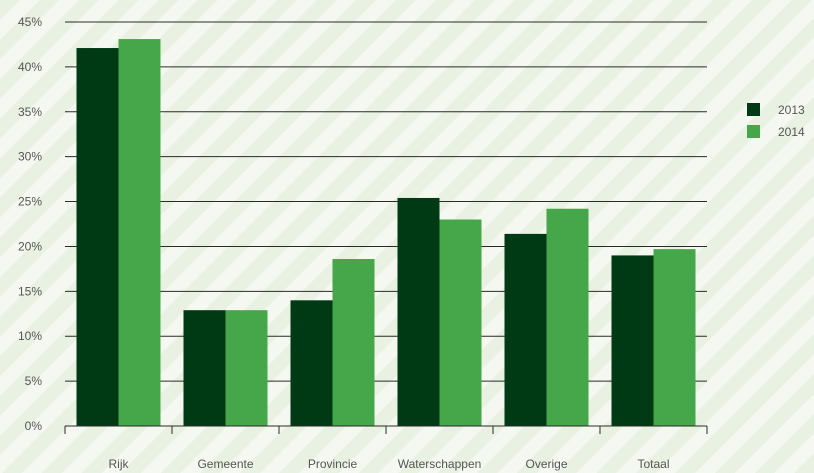 Image resolution: width=814 pixels, height=473 pixels. I want to click on y-tick-label: 30%, so click(30, 157).